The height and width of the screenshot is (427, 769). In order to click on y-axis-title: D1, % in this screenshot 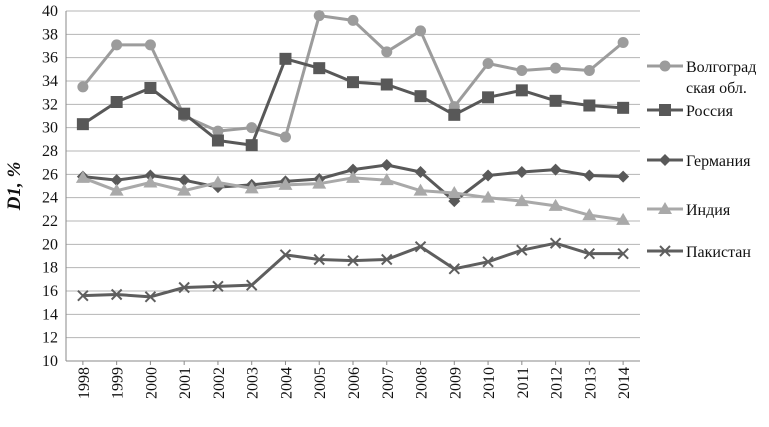, I will do `click(14, 187)`.